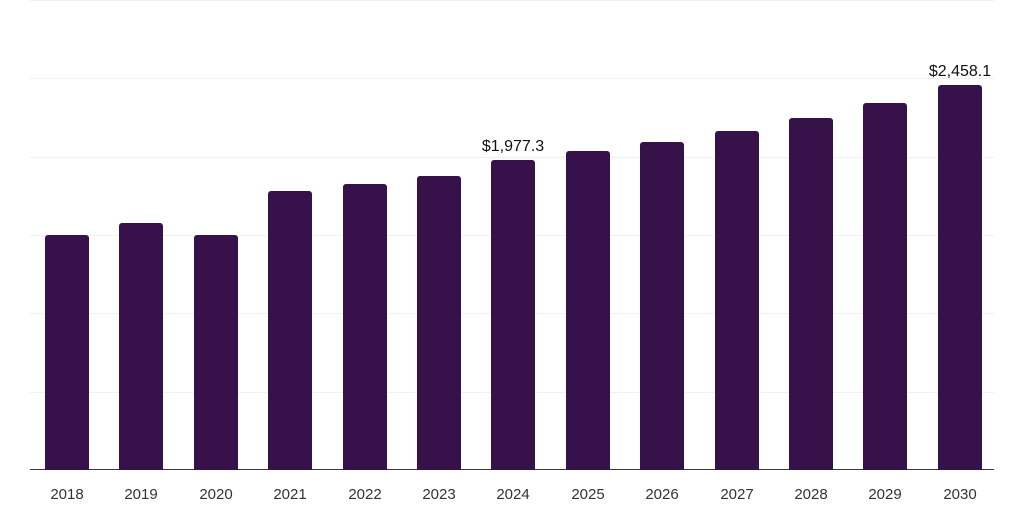 This screenshot has width=1024, height=512. Describe the element at coordinates (960, 494) in the screenshot. I see `x-tick-label: 2030` at that location.